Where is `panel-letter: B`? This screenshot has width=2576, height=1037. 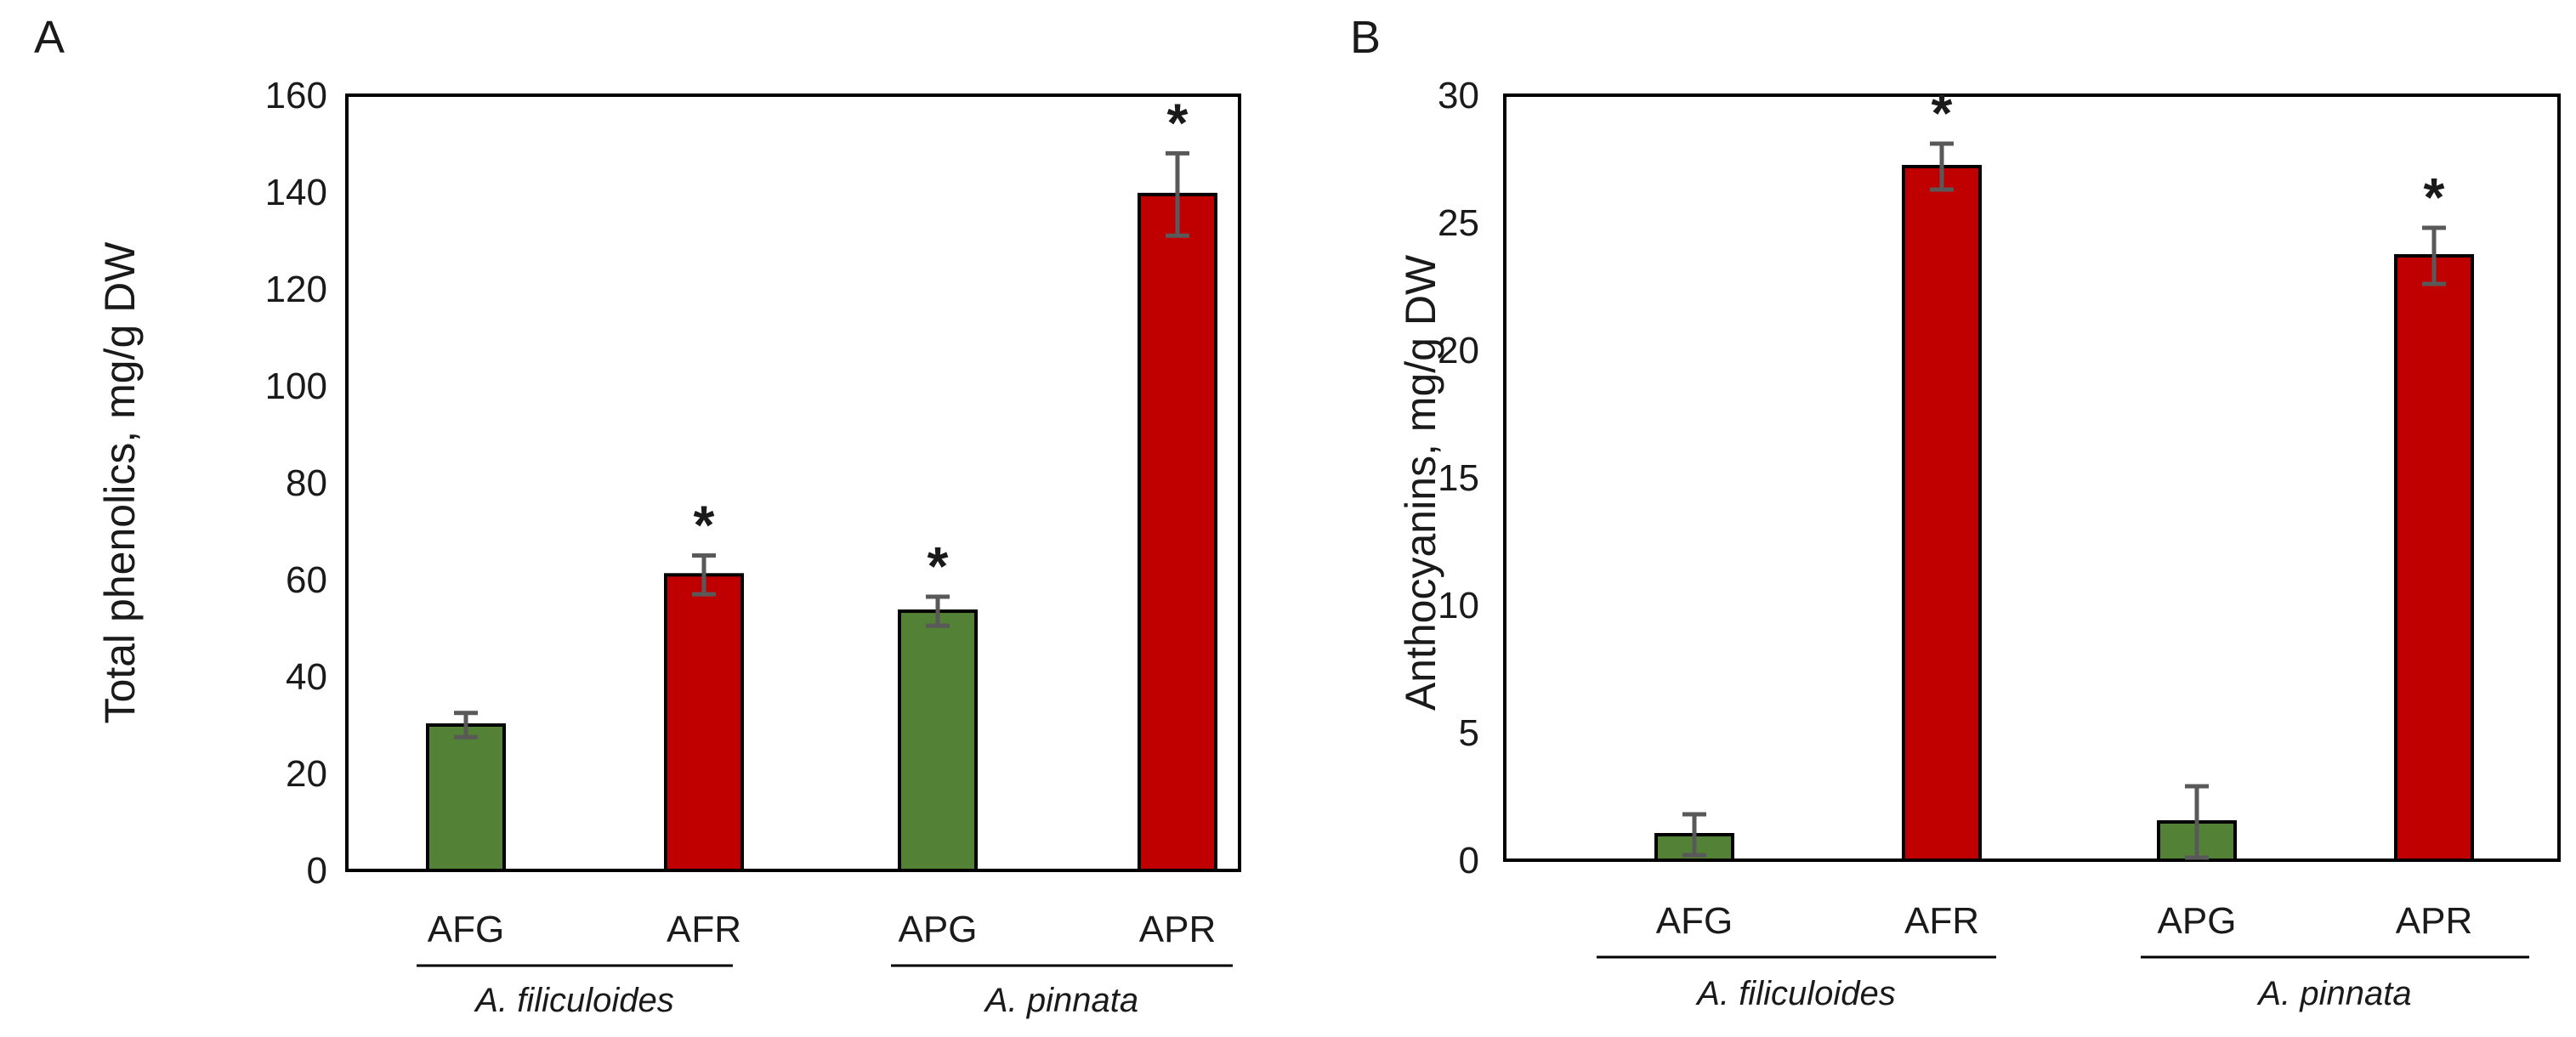
panel-letter: B is located at coordinates (1366, 37).